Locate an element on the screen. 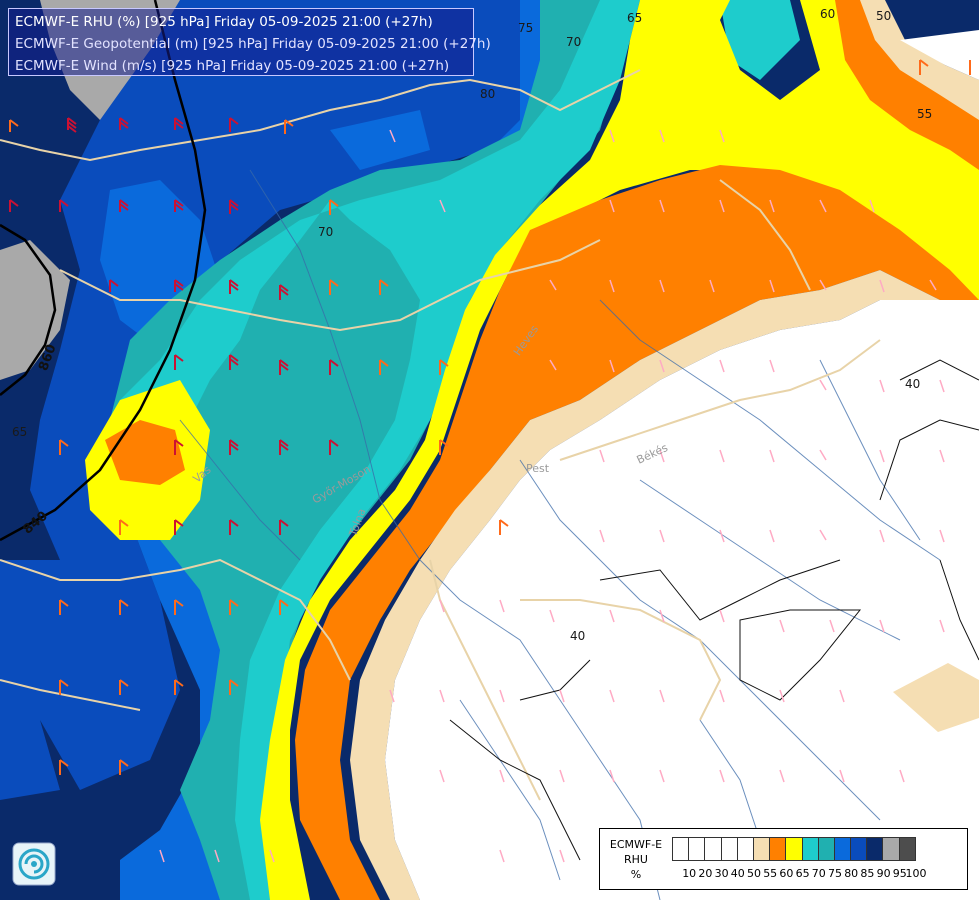 This screenshot has height=900, width=979. contour-label-rh: 60 is located at coordinates (827, 14).